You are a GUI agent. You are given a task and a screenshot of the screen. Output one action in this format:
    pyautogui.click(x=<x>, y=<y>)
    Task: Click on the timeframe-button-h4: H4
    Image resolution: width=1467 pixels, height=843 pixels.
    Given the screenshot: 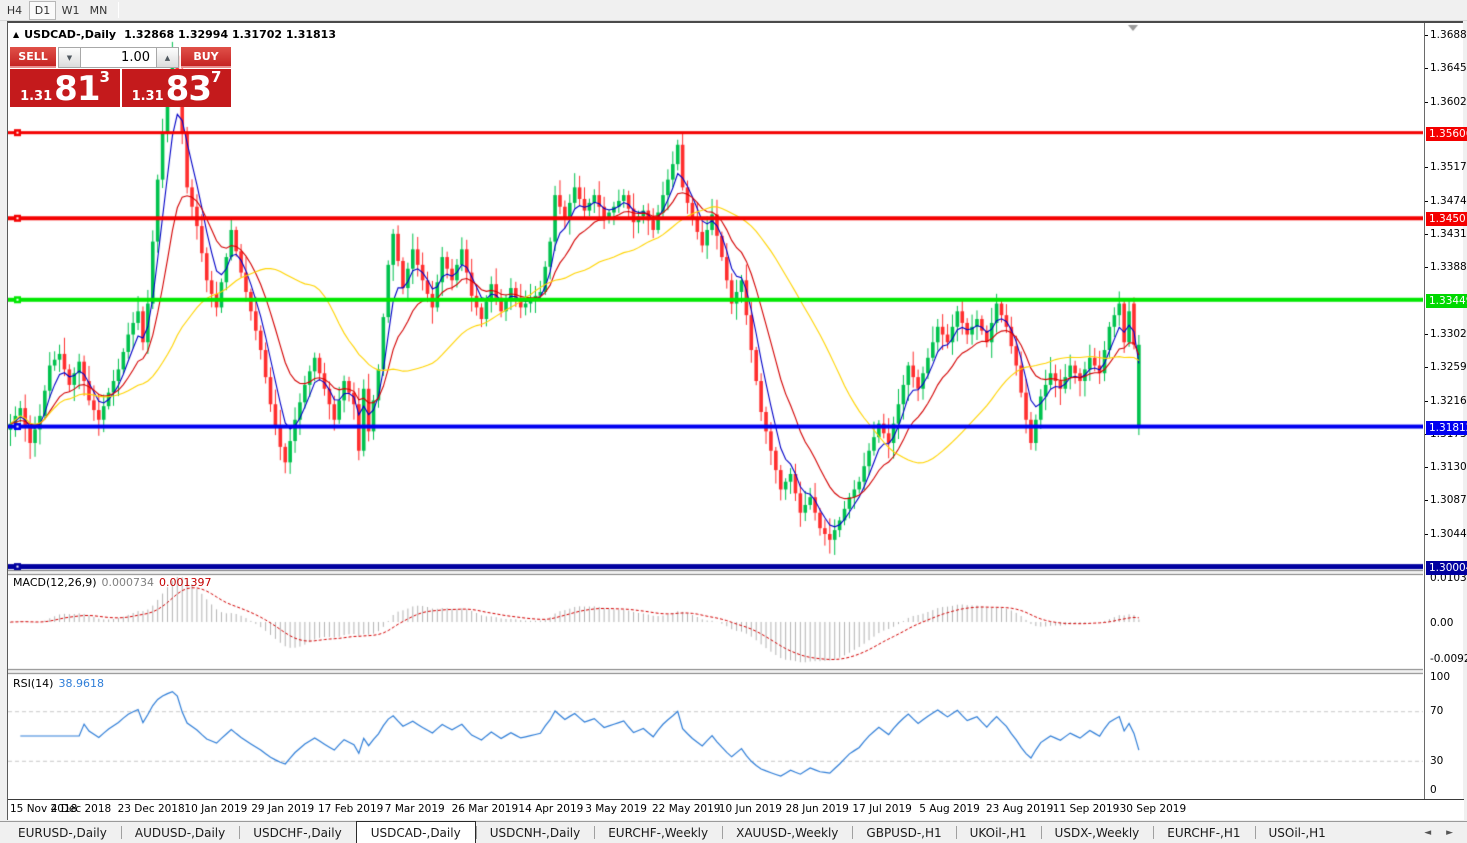 What is the action you would take?
    pyautogui.click(x=14, y=10)
    